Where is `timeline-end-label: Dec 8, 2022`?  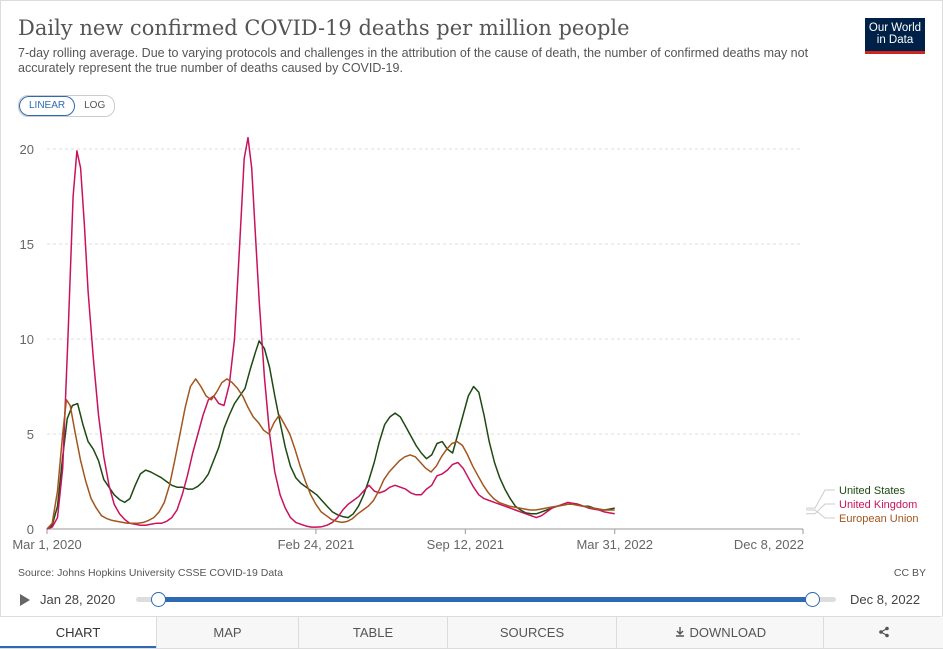 timeline-end-label: Dec 8, 2022 is located at coordinates (885, 599).